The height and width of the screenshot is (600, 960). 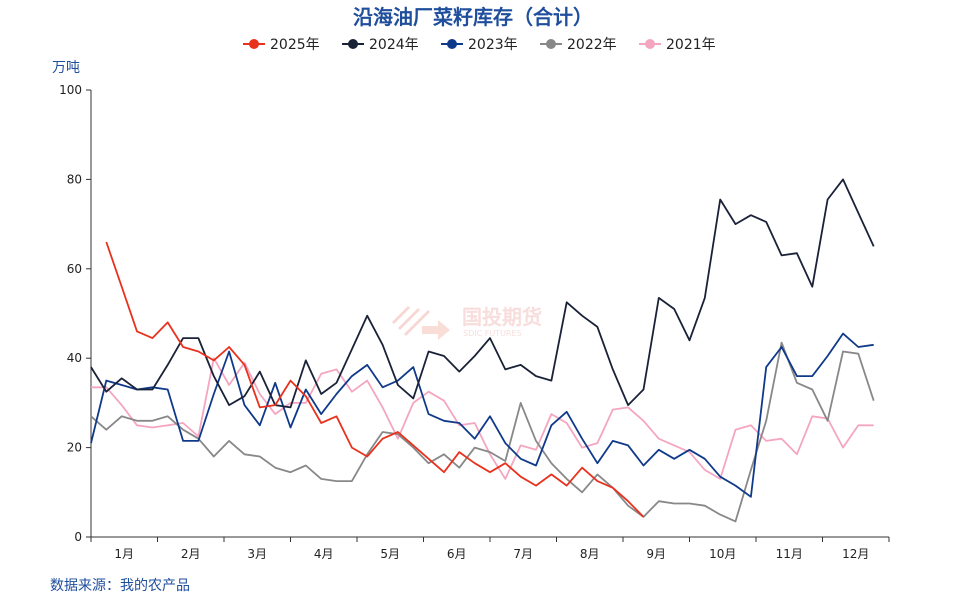 I want to click on chart-title: 沿海油厂菜籽库存（合计）, so click(x=473, y=17).